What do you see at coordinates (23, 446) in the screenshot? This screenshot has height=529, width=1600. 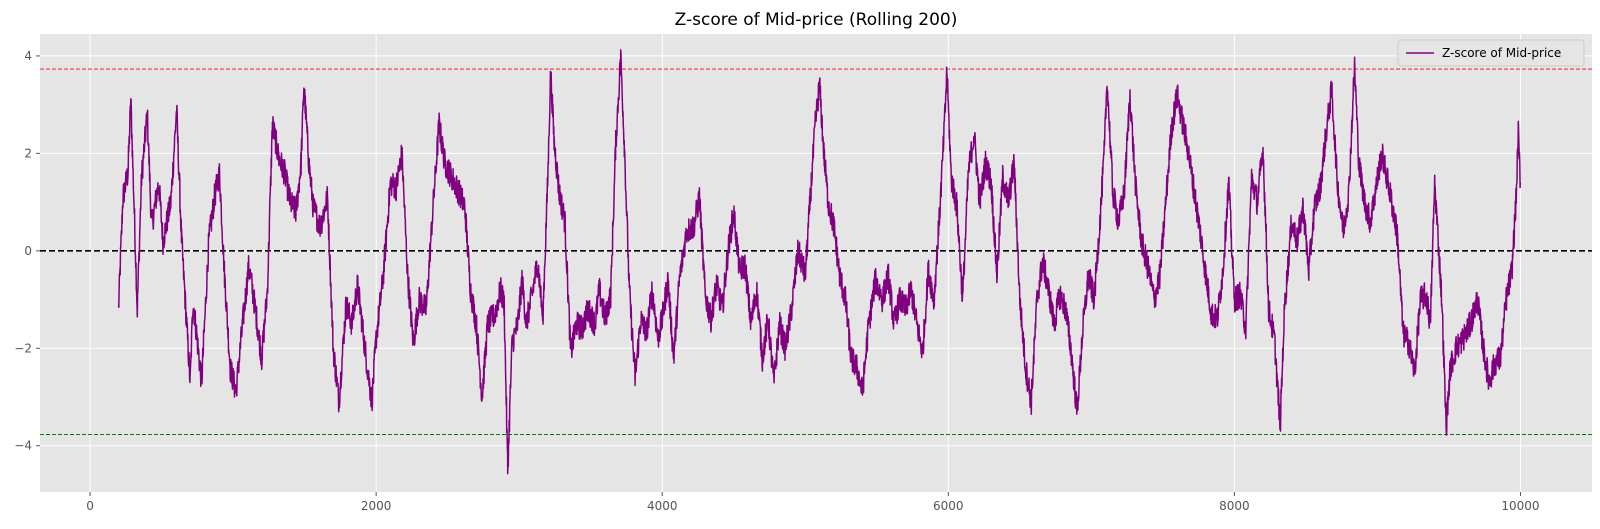 I see `y-tick-label: −4` at bounding box center [23, 446].